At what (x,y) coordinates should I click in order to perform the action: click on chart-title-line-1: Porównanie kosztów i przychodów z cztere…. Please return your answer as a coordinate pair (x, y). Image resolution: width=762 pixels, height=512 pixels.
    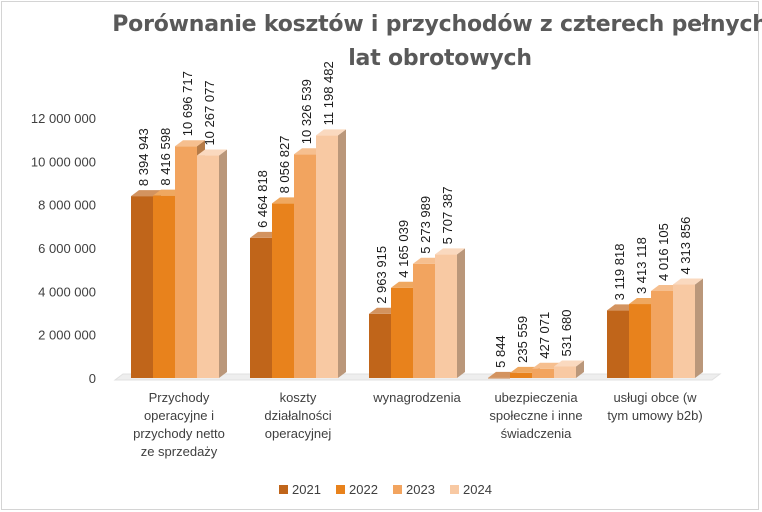
    Looking at the image, I should click on (437, 24).